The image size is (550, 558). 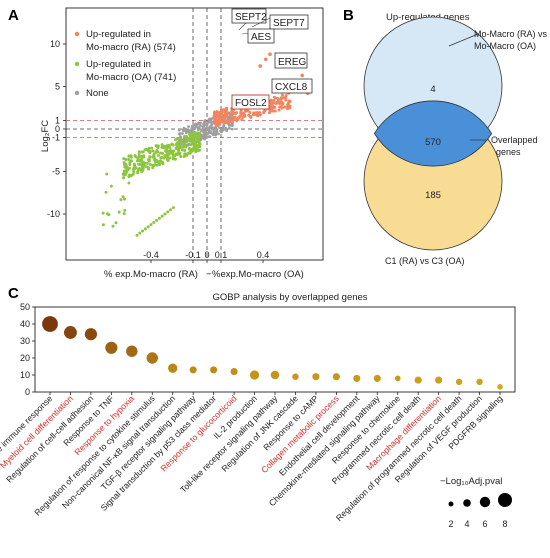 I want to click on venn-overlap-label-2: genes, so click(x=508, y=152).